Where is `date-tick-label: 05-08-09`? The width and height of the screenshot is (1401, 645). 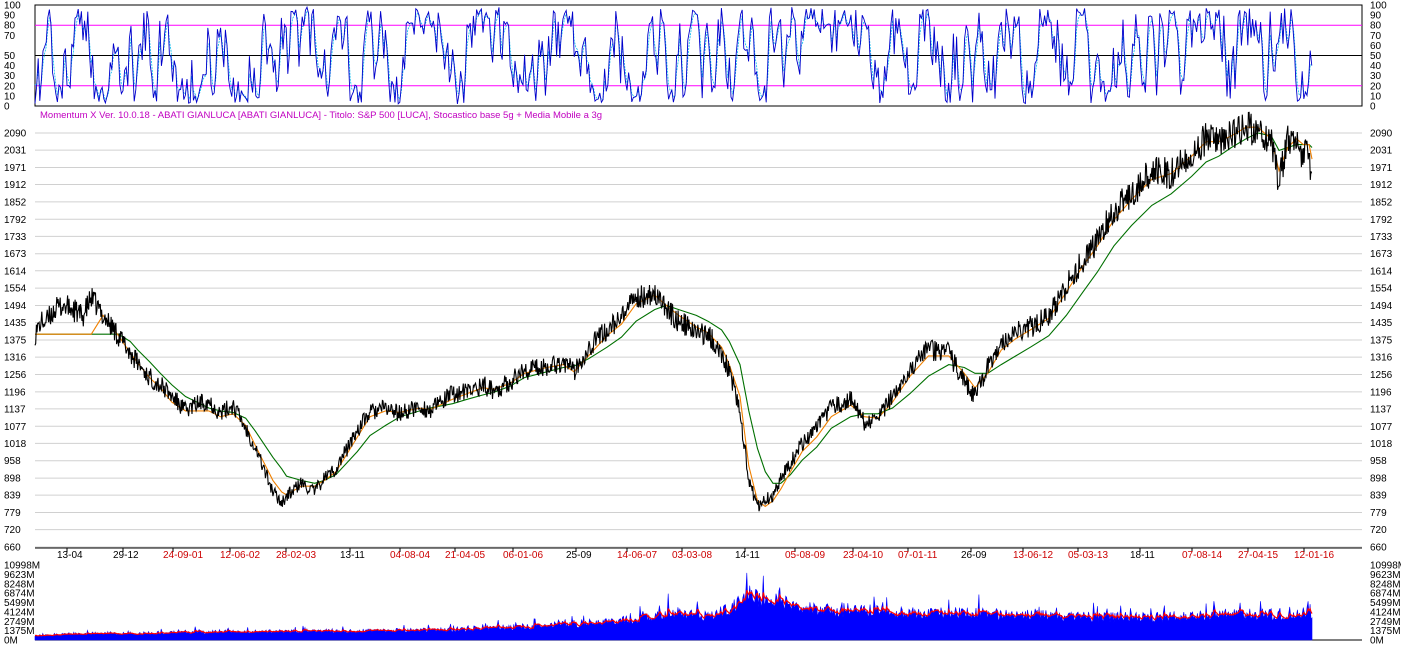 date-tick-label: 05-08-09 is located at coordinates (805, 555).